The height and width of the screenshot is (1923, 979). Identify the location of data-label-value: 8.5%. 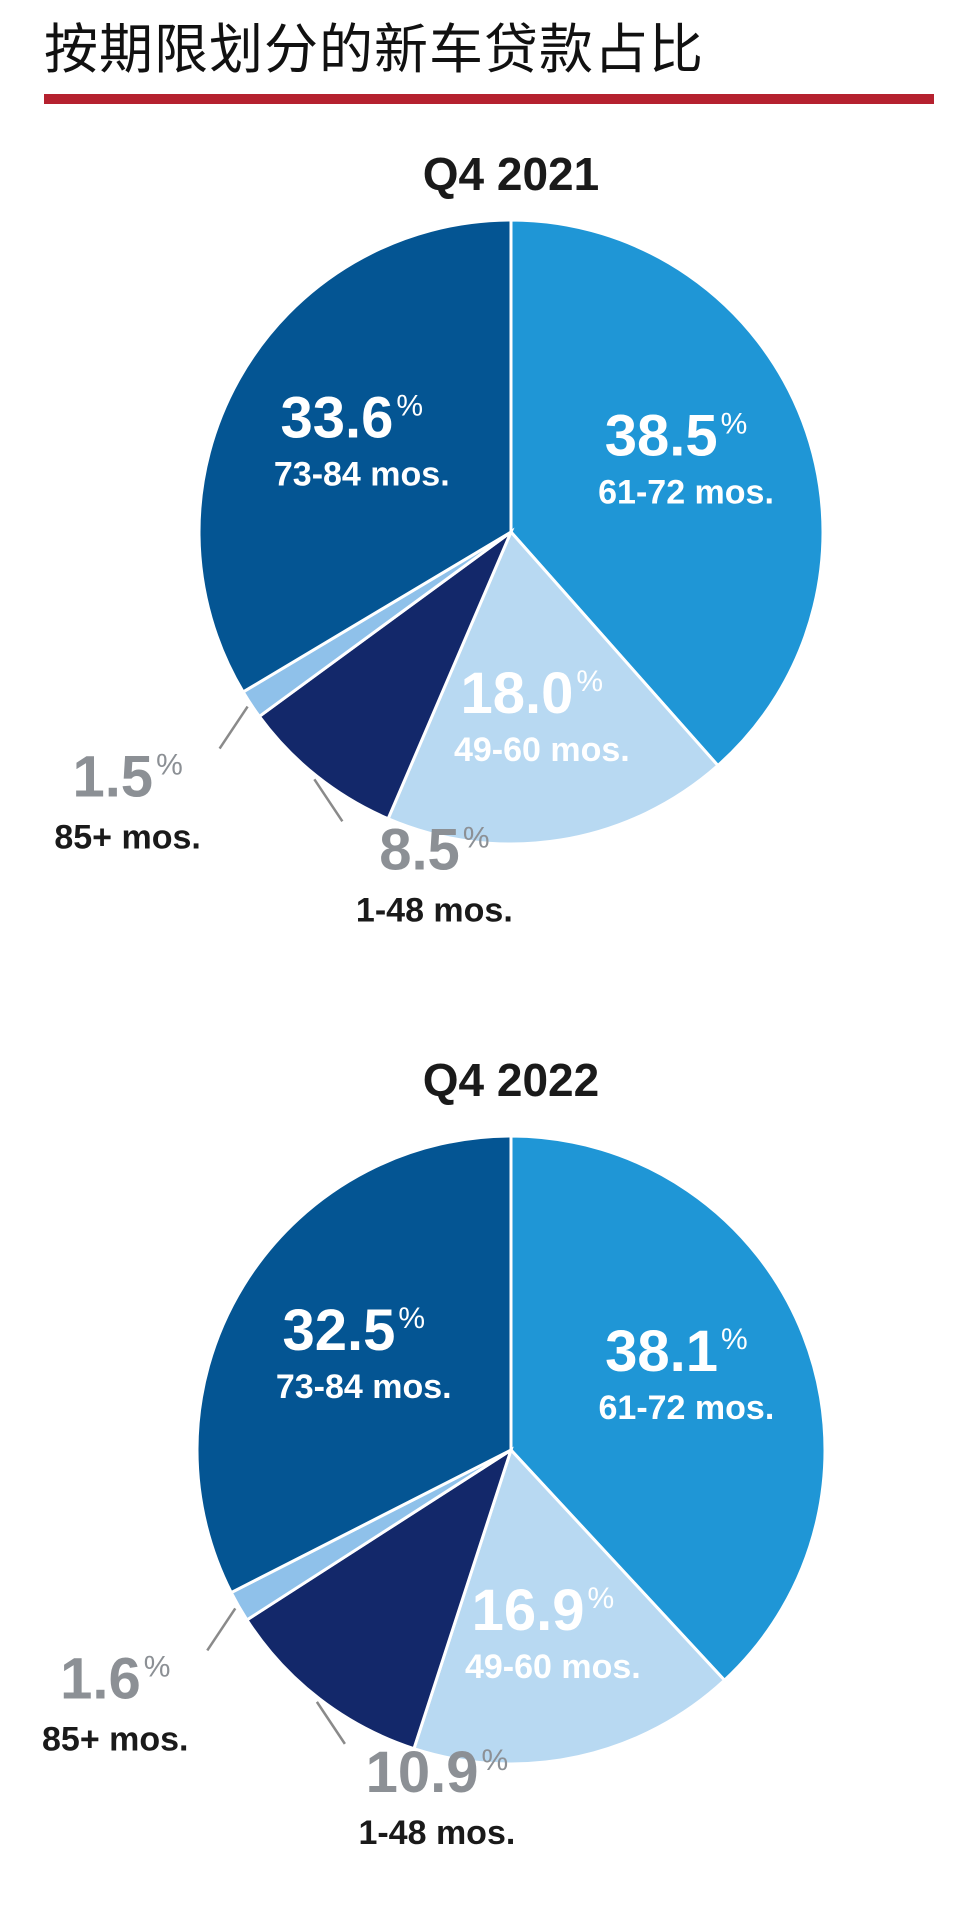
(434, 849).